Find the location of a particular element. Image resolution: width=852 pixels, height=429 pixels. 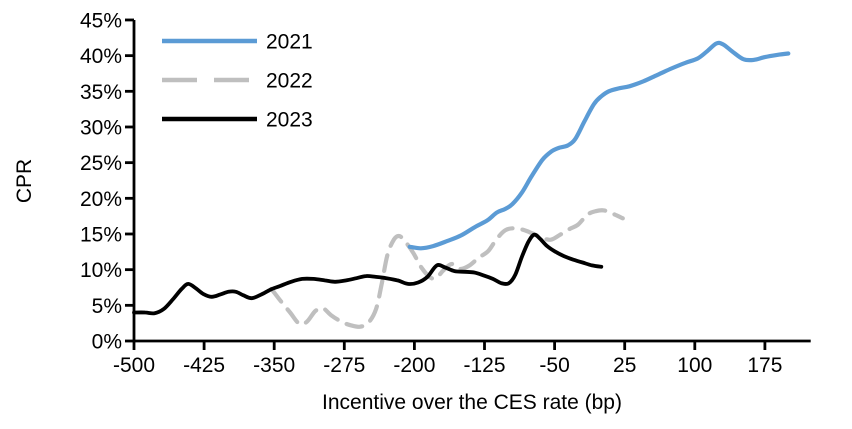

legend-label-2022: 2022 is located at coordinates (289, 81).